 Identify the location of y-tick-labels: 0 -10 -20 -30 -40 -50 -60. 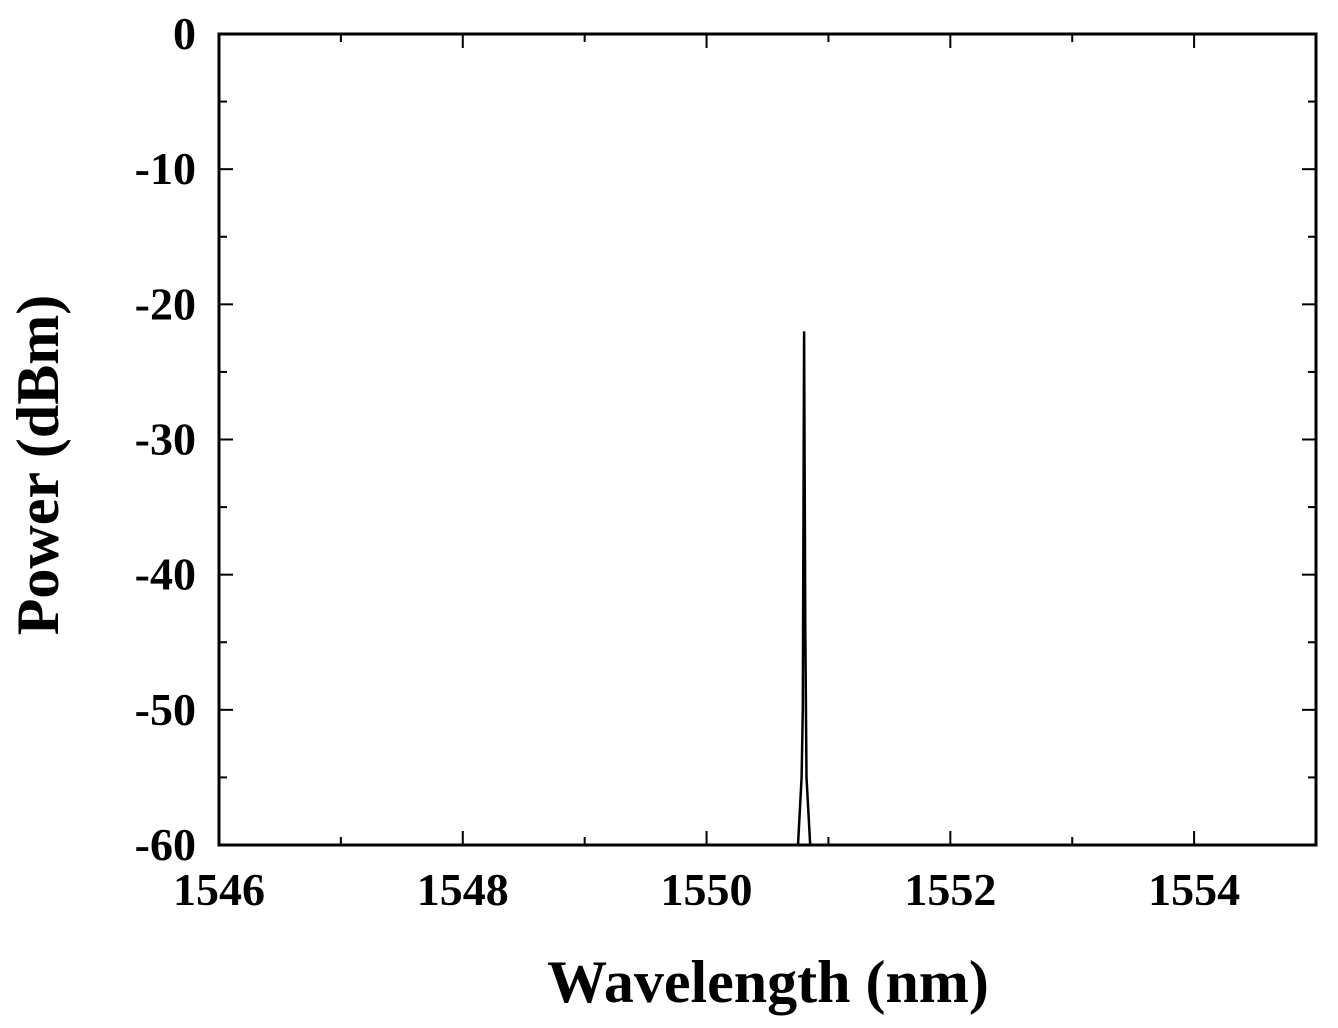
(165, 439).